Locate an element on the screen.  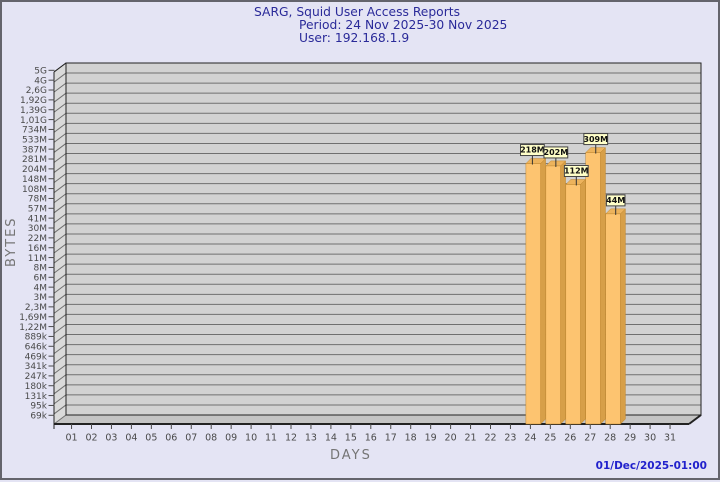
y-tick-label: 1,69M is located at coordinates (33, 318).